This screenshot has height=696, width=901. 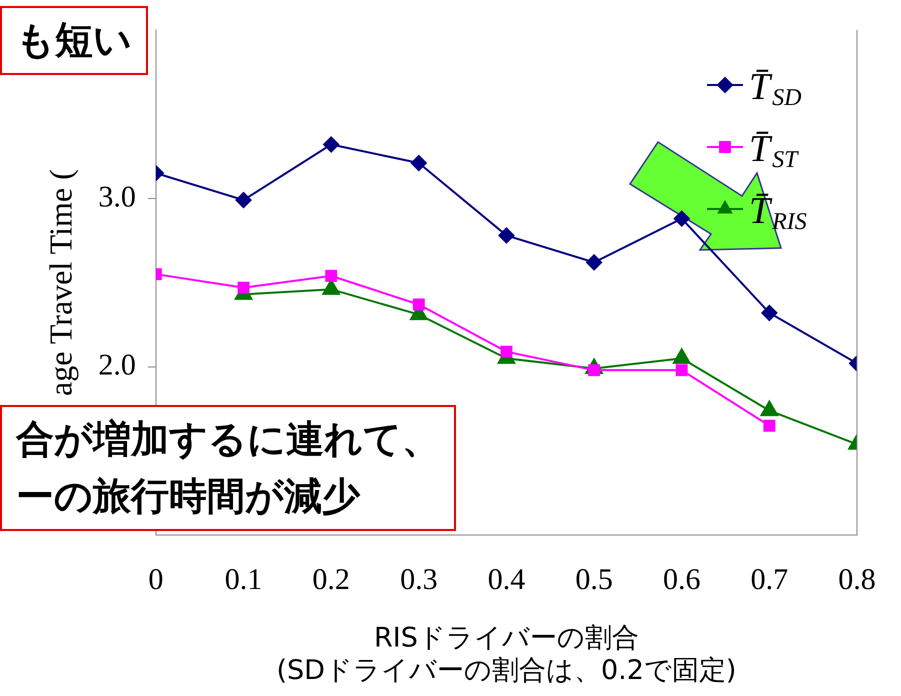 I want to click on x-tick-label: 0.5, so click(x=594, y=579).